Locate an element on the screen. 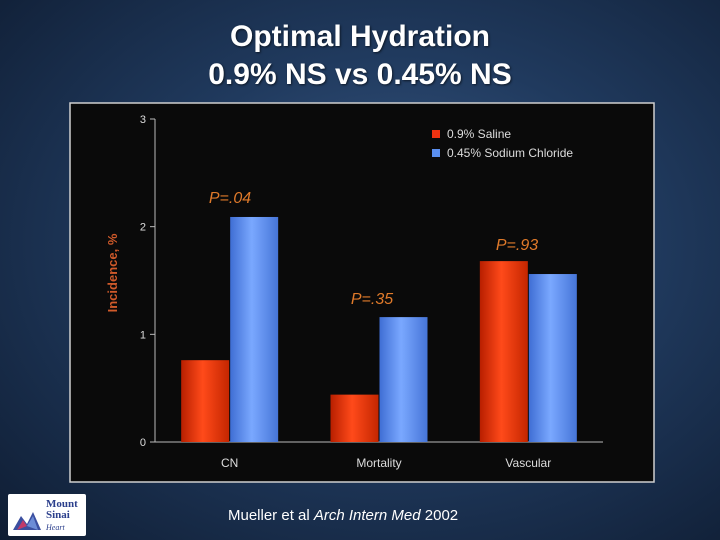  y-axis-label: Incidence, % is located at coordinates (112, 272).